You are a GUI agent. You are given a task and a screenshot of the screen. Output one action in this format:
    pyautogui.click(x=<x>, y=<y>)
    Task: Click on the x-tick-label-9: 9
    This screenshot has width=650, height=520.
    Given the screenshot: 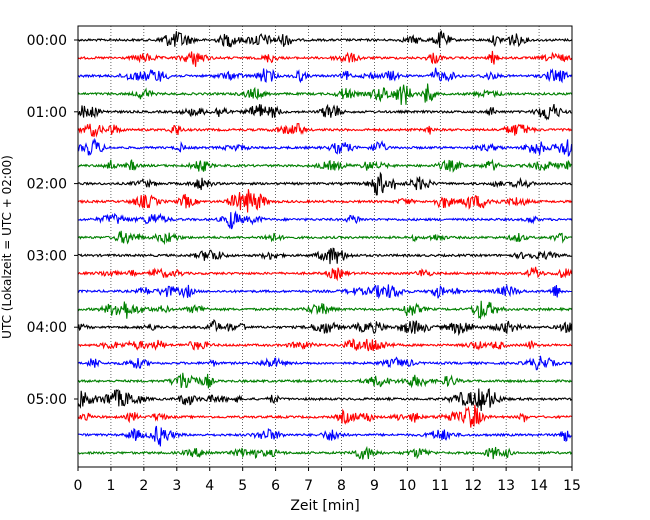 What is the action you would take?
    pyautogui.click(x=374, y=486)
    